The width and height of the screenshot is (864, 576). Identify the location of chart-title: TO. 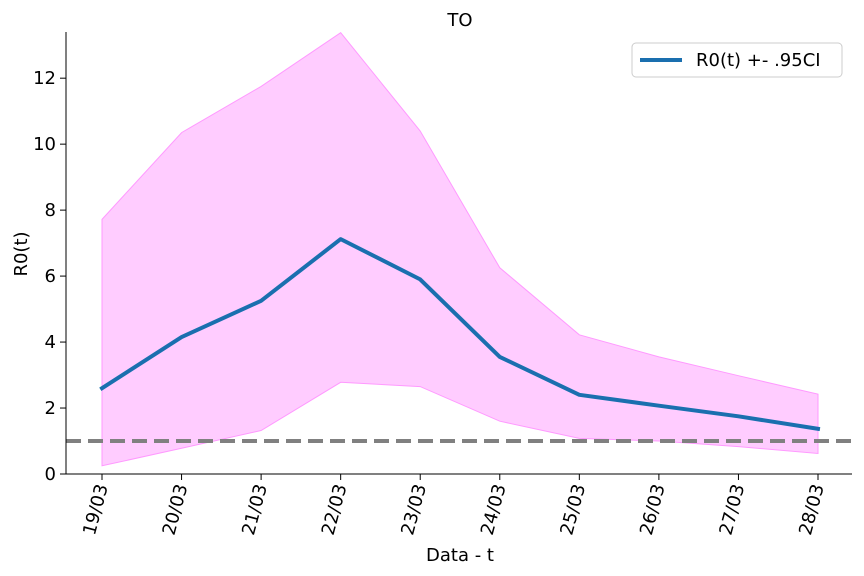
(459, 20).